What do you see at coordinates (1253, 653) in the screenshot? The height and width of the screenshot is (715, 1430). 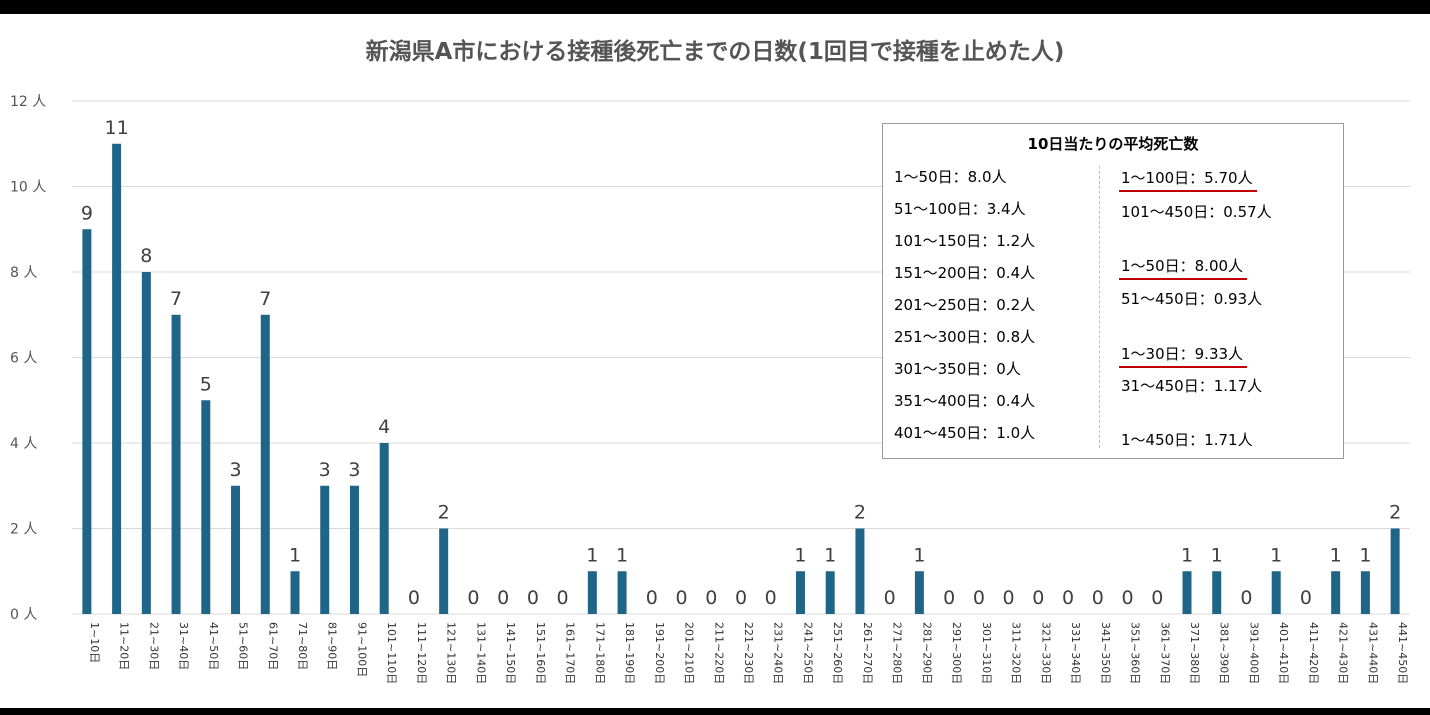 I see `x-tick-label: 391~400日` at bounding box center [1253, 653].